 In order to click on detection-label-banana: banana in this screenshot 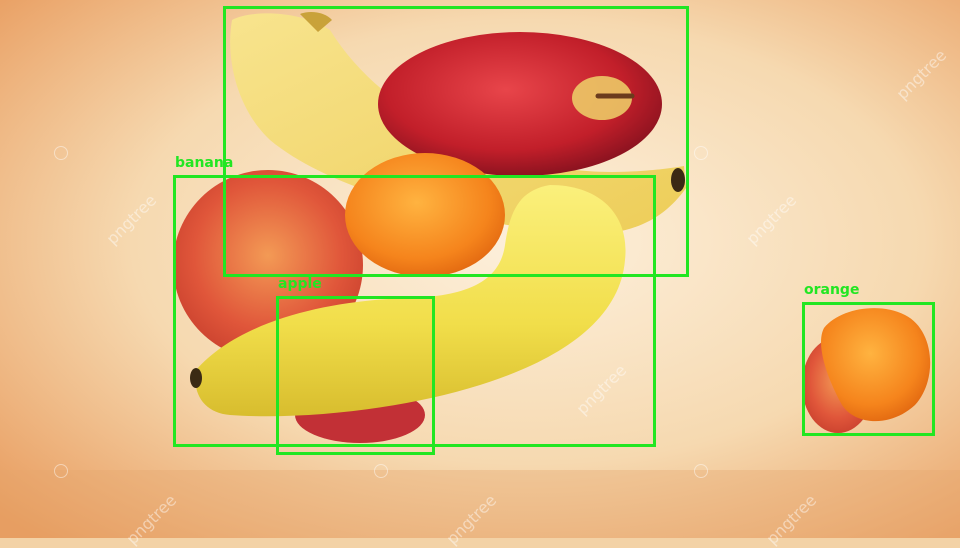, I will do `click(204, 163)`.